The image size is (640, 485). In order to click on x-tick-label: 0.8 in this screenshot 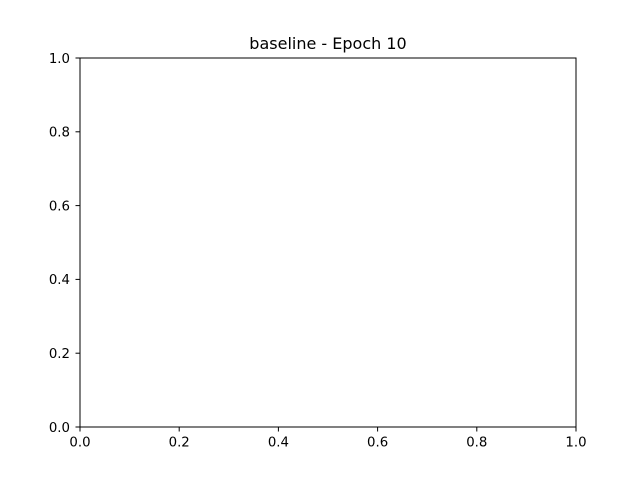, I will do `click(476, 443)`.